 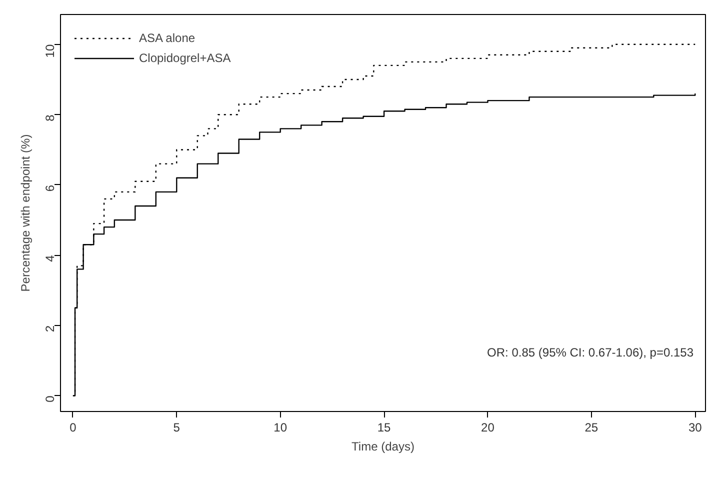 What do you see at coordinates (50, 51) in the screenshot?
I see `y-tick-label: 10` at bounding box center [50, 51].